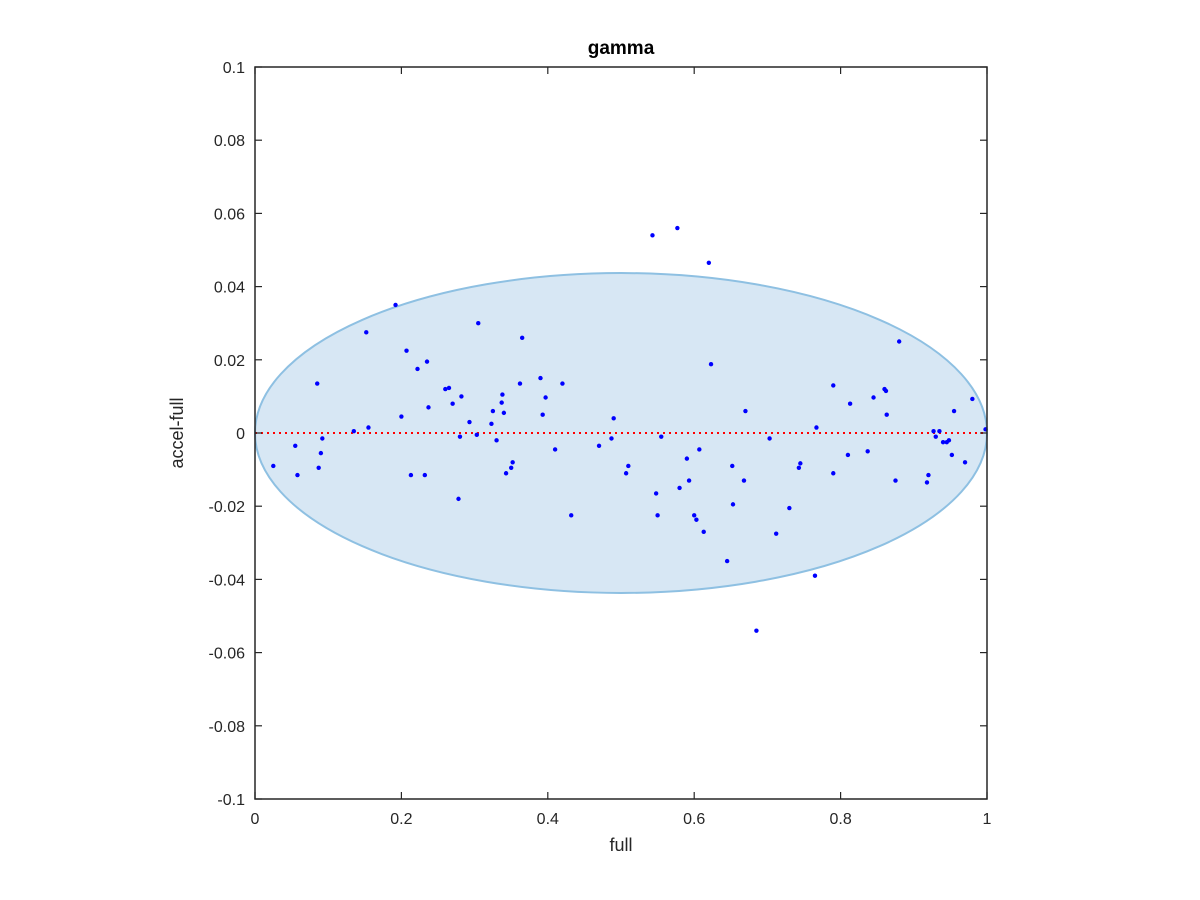 The height and width of the screenshot is (900, 1200). What do you see at coordinates (255, 819) in the screenshot?
I see `x-tick-label: 0` at bounding box center [255, 819].